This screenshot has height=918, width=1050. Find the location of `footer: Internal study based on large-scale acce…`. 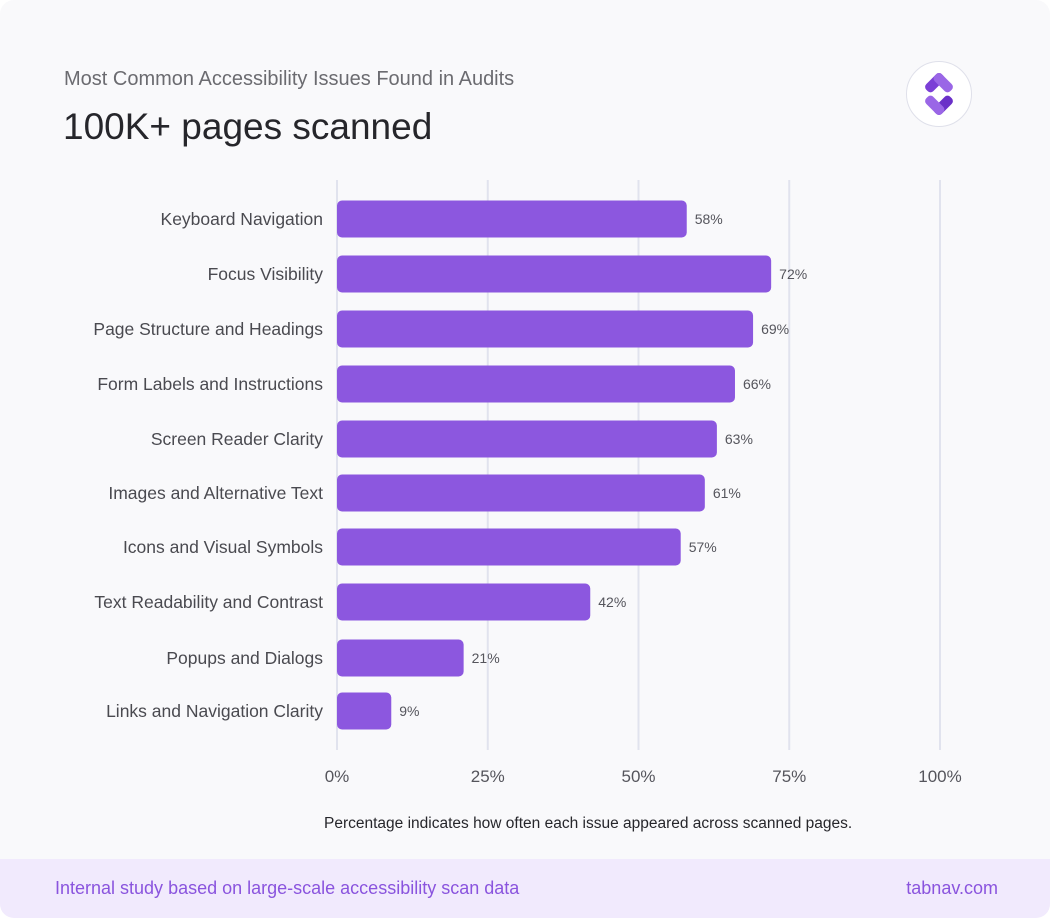

footer: Internal study based on large-scale acce… is located at coordinates (525, 888).